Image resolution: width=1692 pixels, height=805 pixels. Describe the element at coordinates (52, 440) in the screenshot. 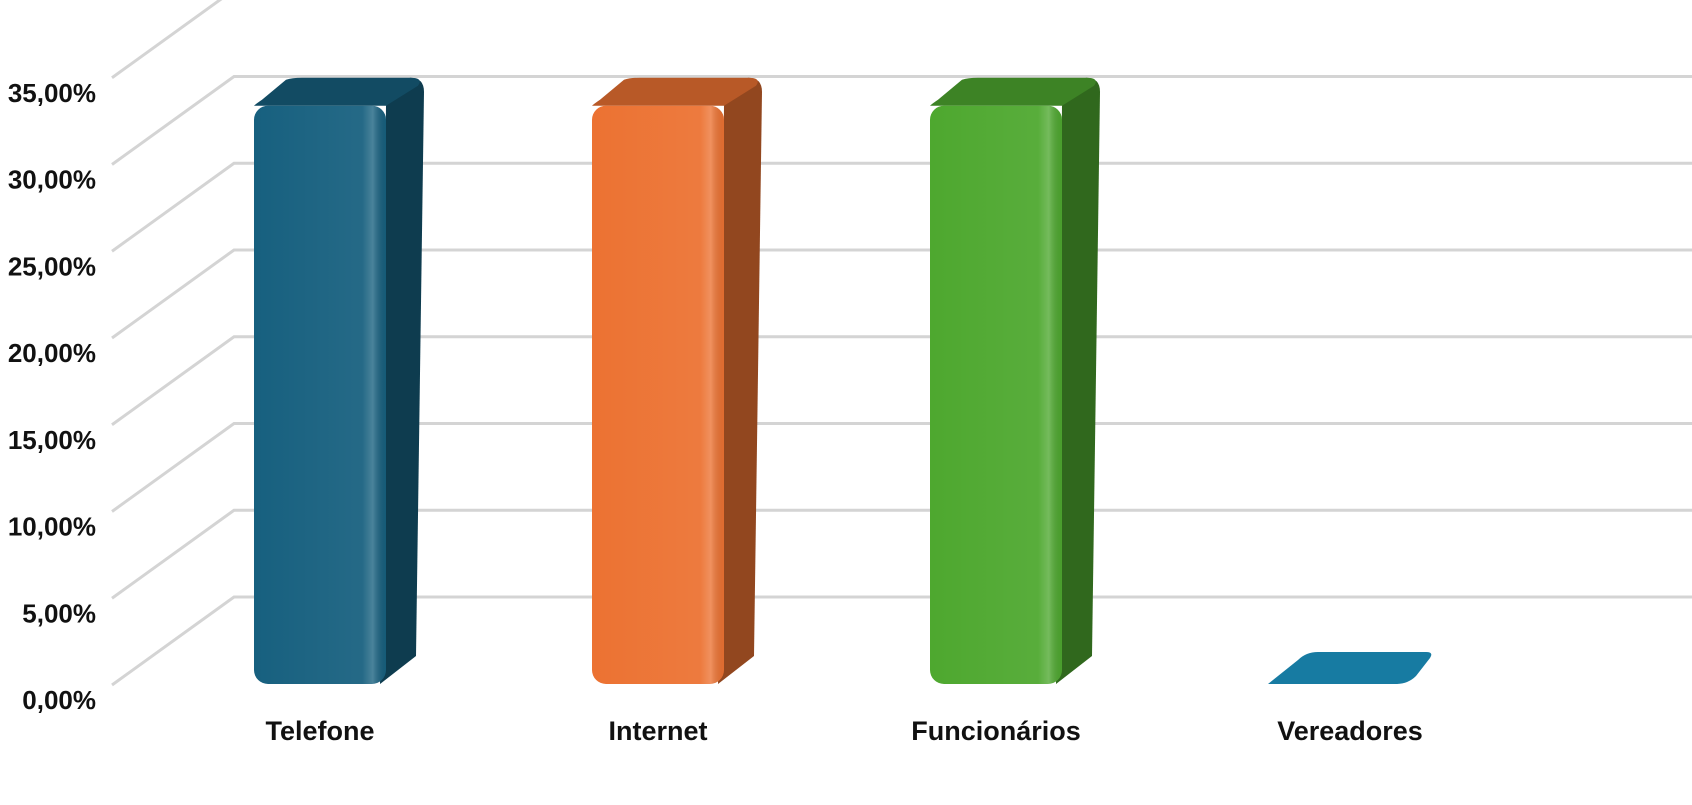

I see `y-tick-label: 15,00%` at that location.